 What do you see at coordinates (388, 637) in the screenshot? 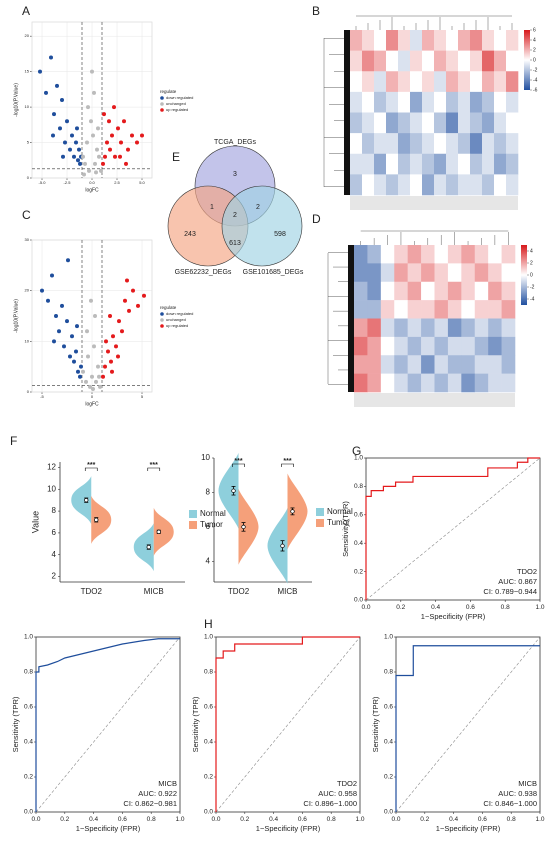
I see `y-tick-label: 1.0` at bounding box center [388, 637].